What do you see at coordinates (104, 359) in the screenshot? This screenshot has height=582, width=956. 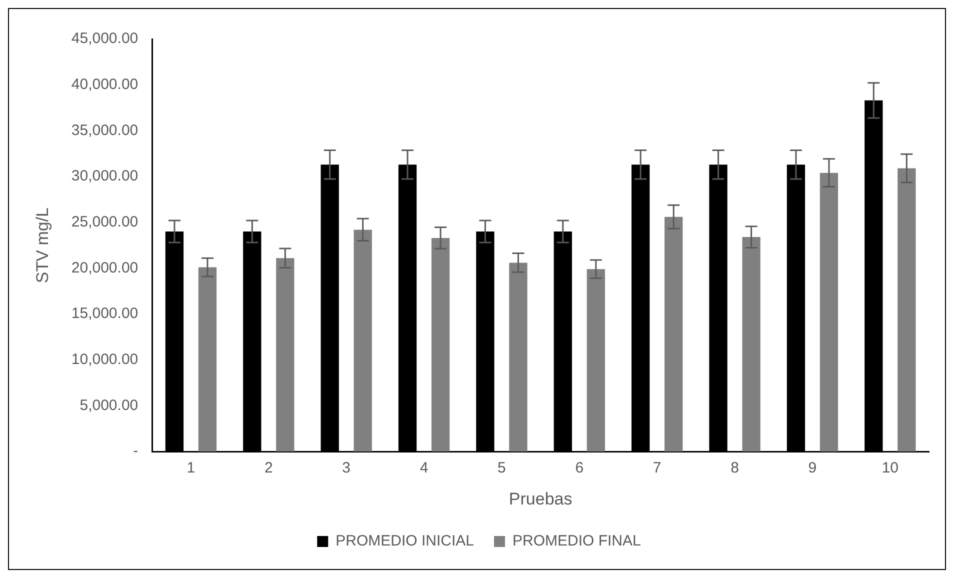 I see `y-tick-label: 10,000.00` at bounding box center [104, 359].